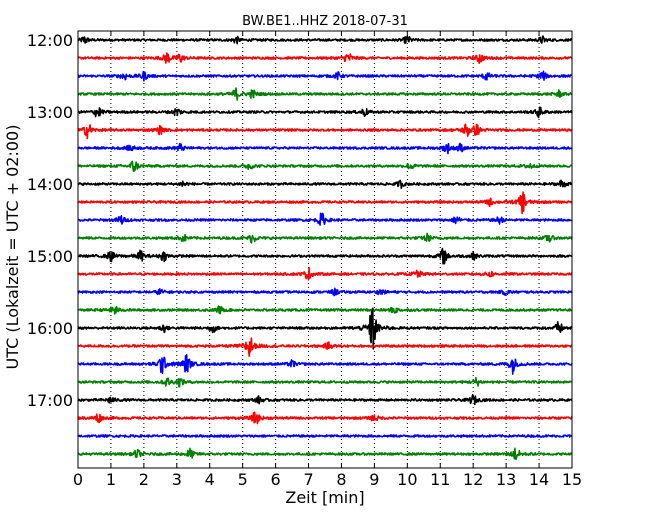 This screenshot has height=520, width=650. What do you see at coordinates (144, 479) in the screenshot?
I see `x-tick-label: 2` at bounding box center [144, 479].